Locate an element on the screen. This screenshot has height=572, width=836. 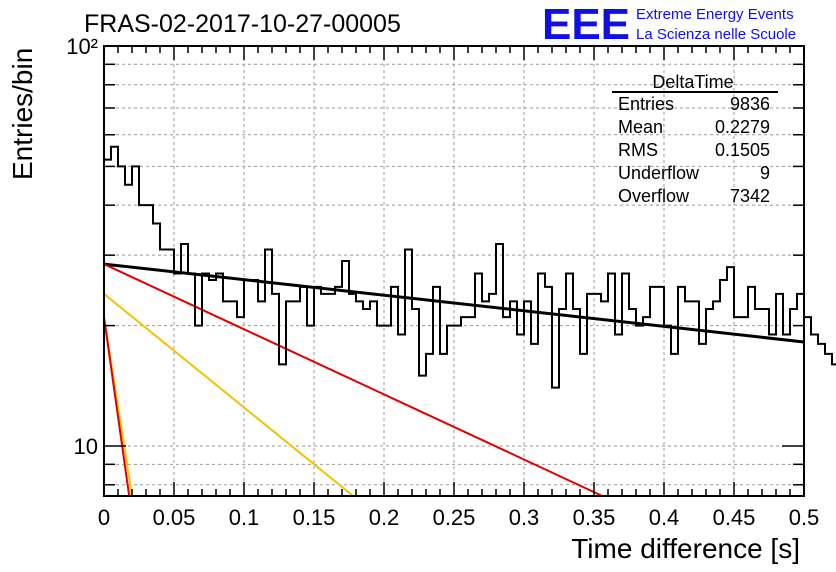
stats-row: Underflow 9 is located at coordinates (694, 173).